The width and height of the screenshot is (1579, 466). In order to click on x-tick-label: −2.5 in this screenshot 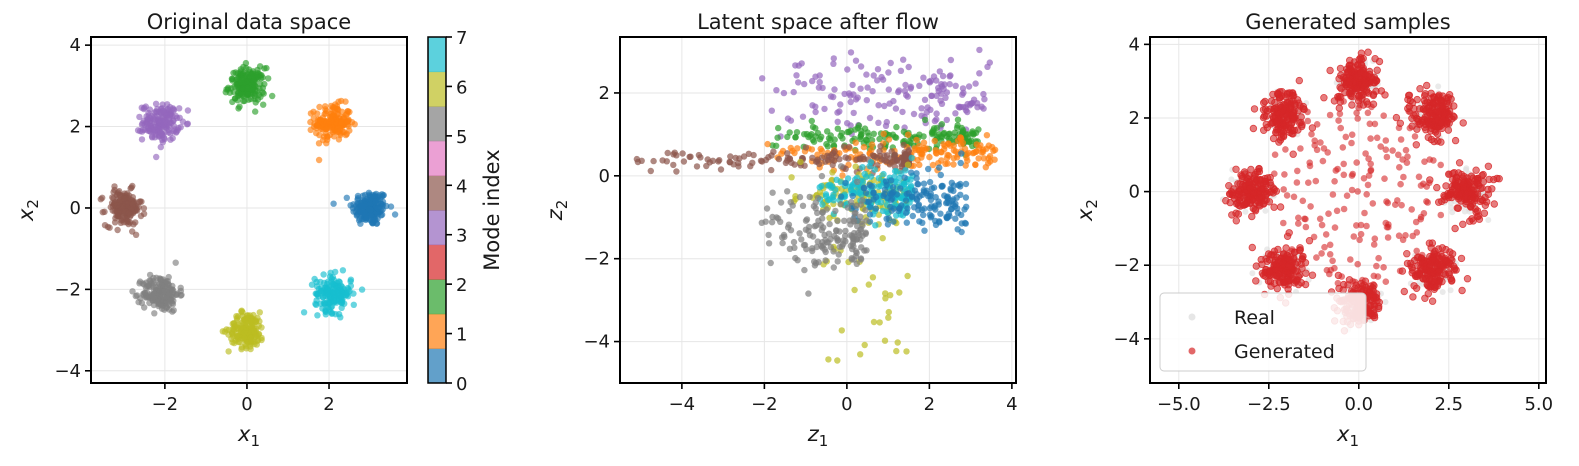, I will do `click(1269, 404)`.